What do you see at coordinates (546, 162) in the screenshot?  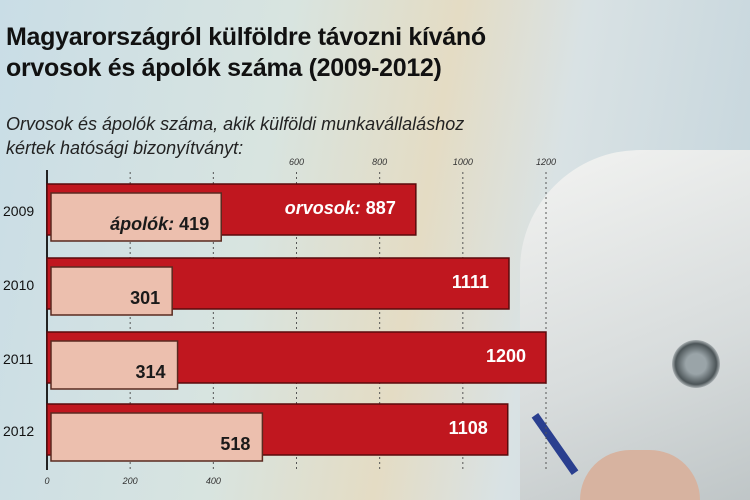 I see `tick-label-top: 1200` at bounding box center [546, 162].